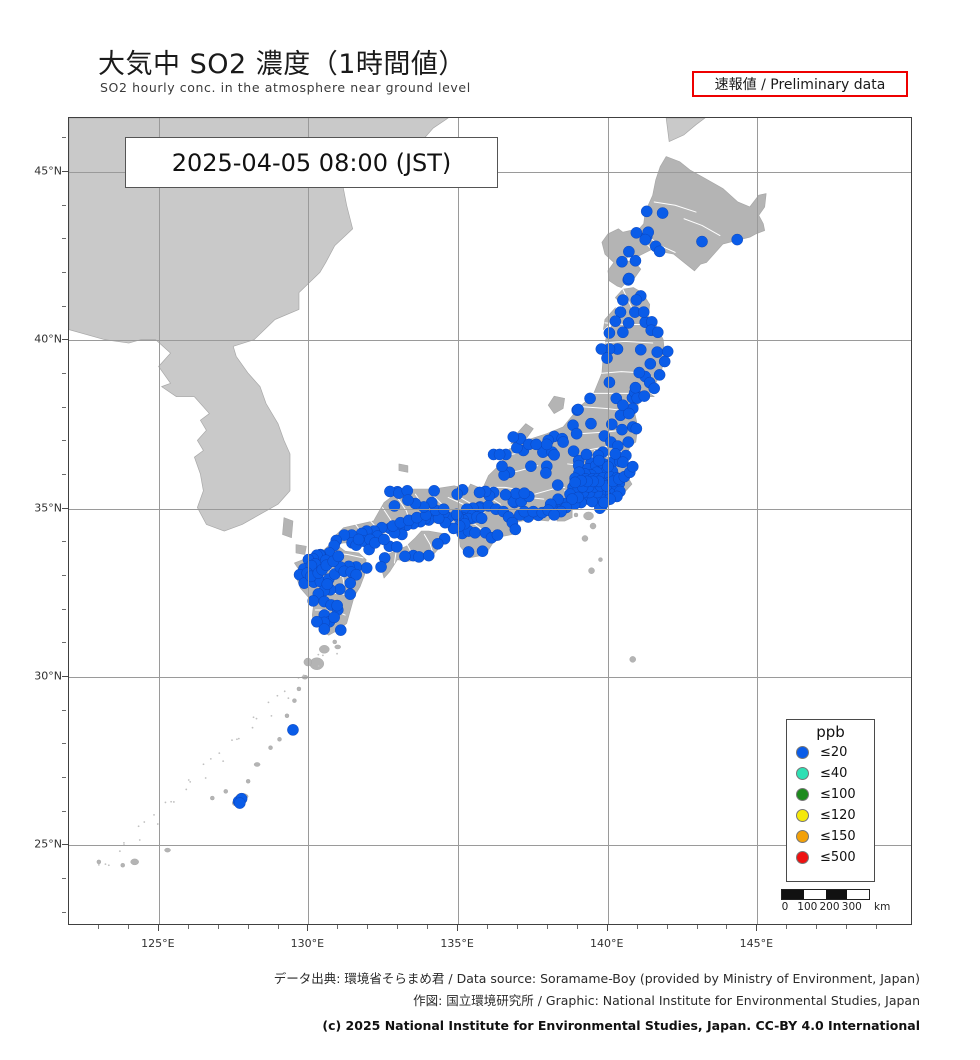 This screenshot has height=1060, width=980. Describe the element at coordinates (457, 943) in the screenshot. I see `x-axis-label: 135°E` at that location.